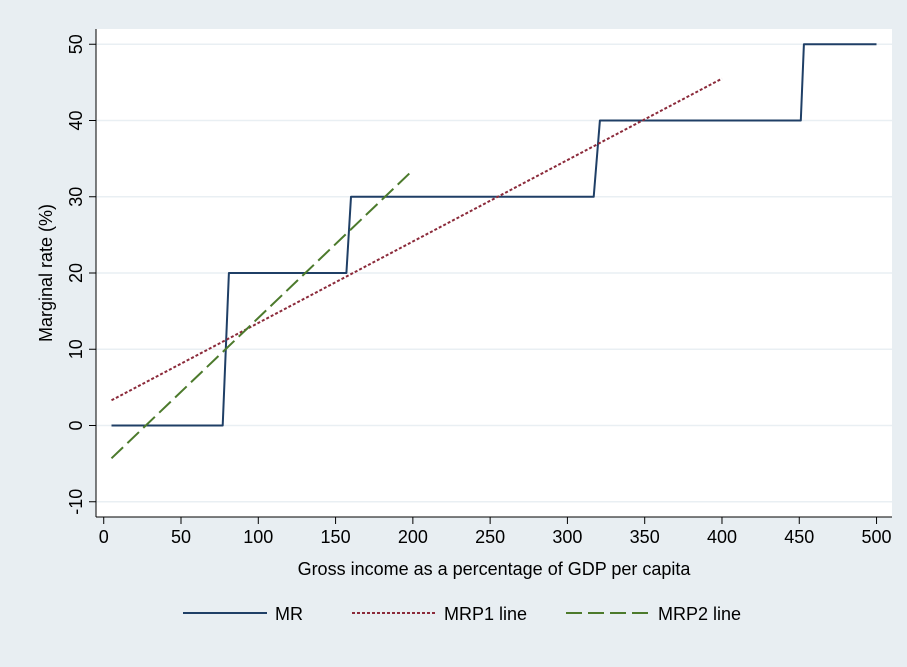  What do you see at coordinates (76, 425) in the screenshot?
I see `y-tick-label: 0` at bounding box center [76, 425].